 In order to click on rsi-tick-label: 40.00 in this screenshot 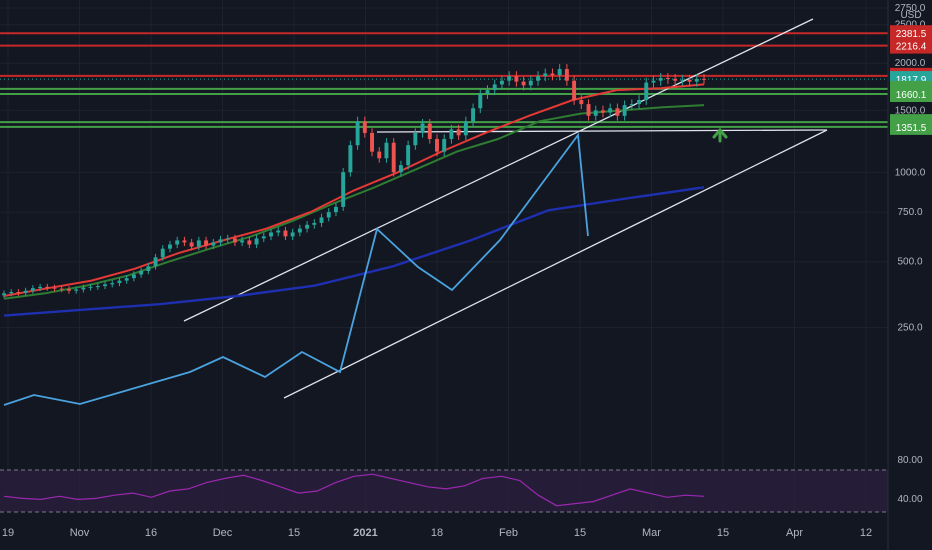, I will do `click(909, 499)`.